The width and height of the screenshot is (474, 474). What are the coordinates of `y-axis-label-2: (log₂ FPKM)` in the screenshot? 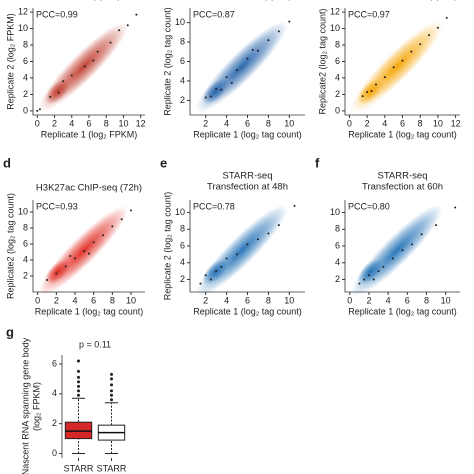 It's located at (36, 406).